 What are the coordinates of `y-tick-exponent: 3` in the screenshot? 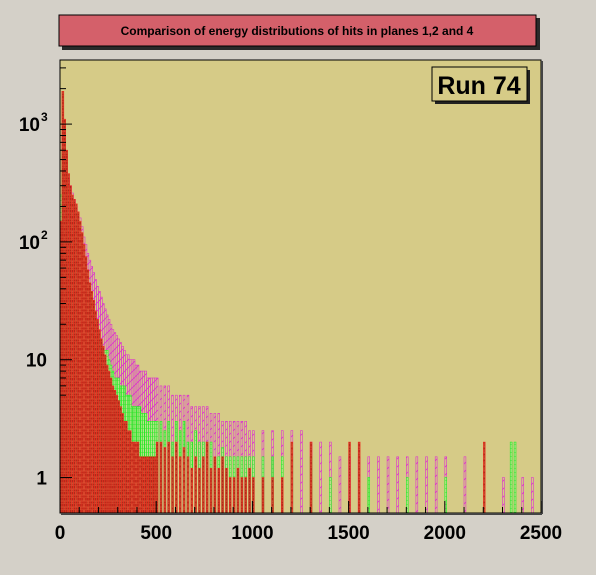 It's located at (44, 117).